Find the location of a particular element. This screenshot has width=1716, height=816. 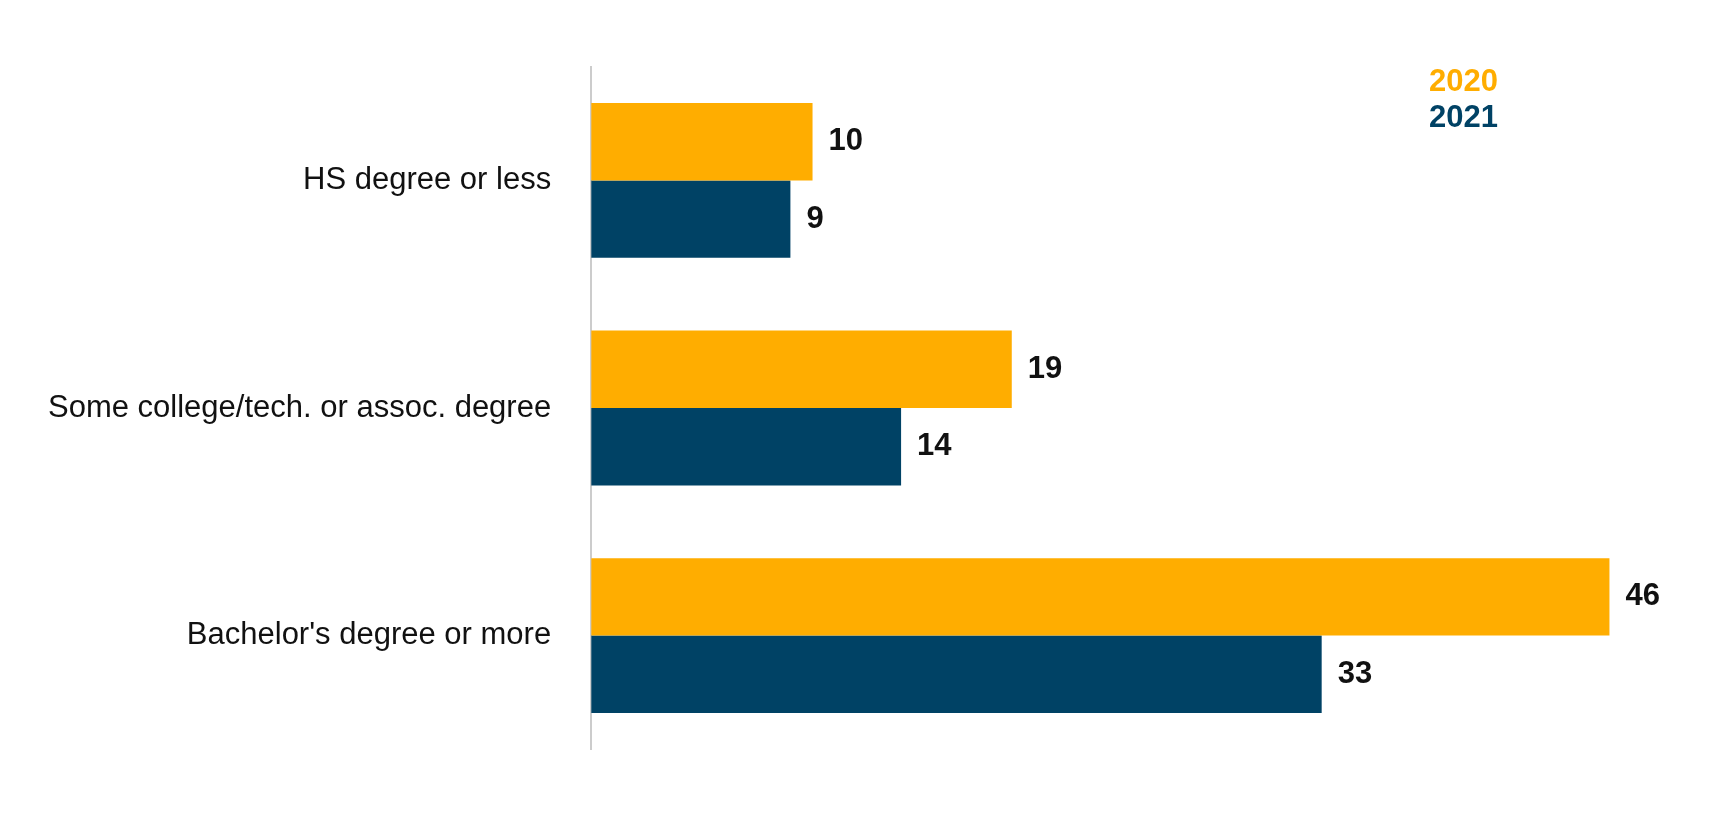

y-tick-label: HS degree or less is located at coordinates (427, 178).